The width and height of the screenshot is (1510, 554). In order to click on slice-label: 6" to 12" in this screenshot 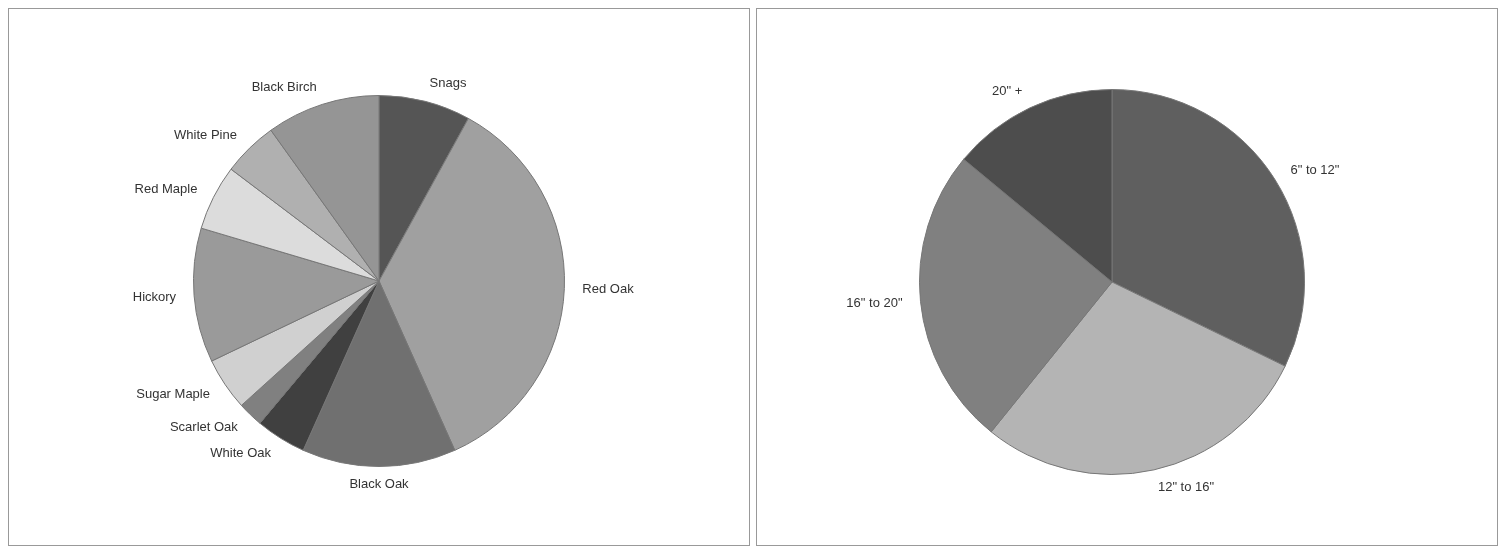, I will do `click(1315, 169)`.